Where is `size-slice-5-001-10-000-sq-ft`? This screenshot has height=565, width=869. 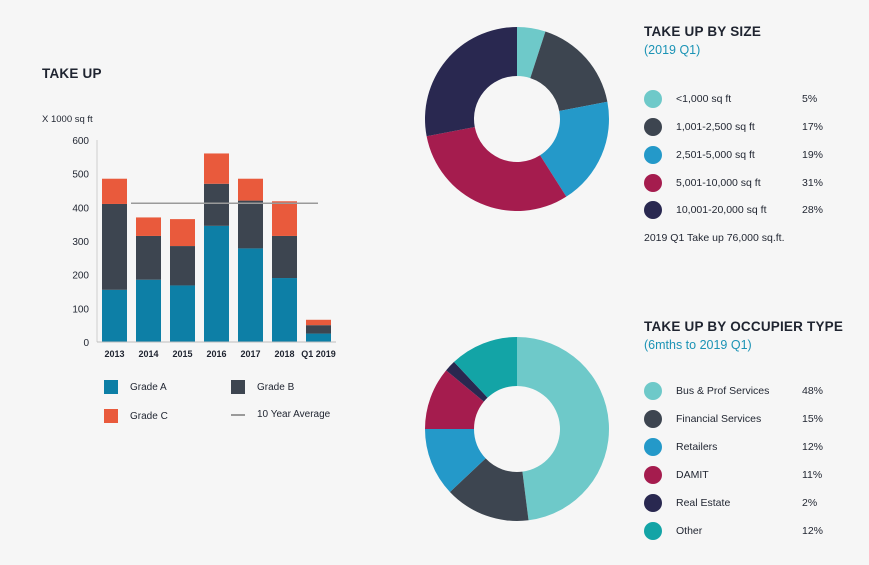 size-slice-5-001-10-000-sq-ft is located at coordinates (496, 169).